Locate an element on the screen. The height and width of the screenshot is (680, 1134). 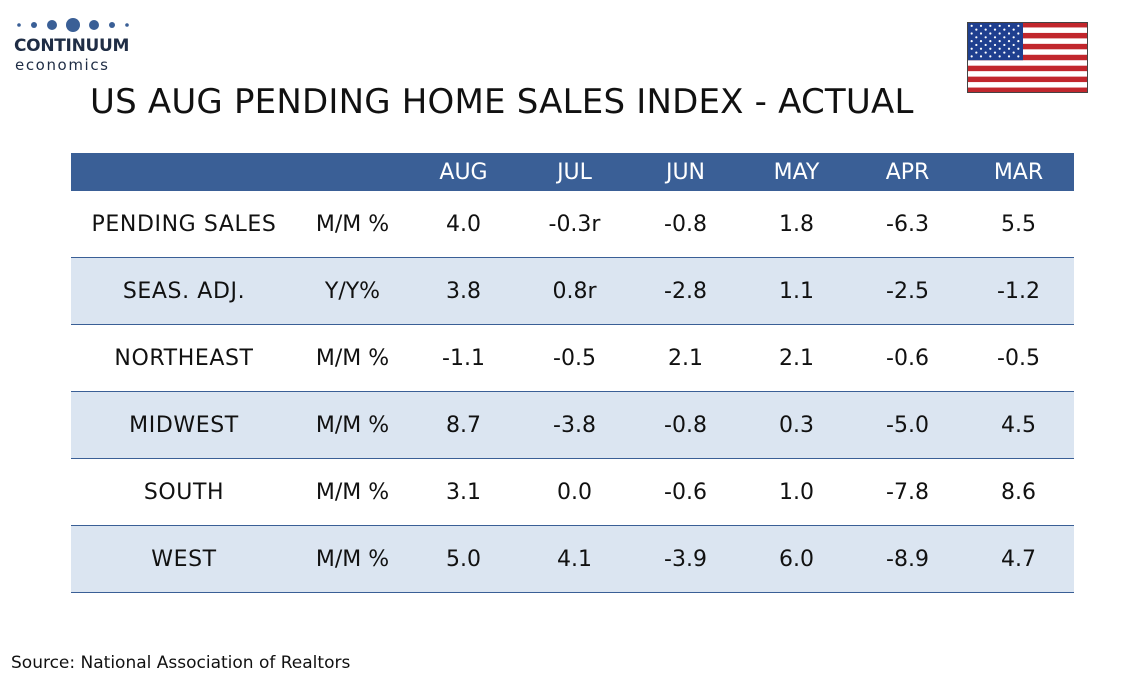
table-cell: 6.0 is located at coordinates (796, 559).